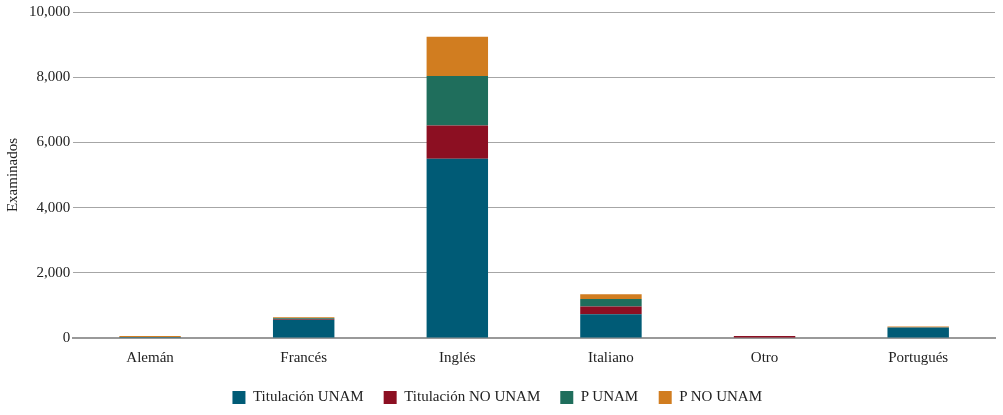 This screenshot has width=1003, height=415. Describe the element at coordinates (11, 175) in the screenshot. I see `y-axis-title: Examinados` at that location.